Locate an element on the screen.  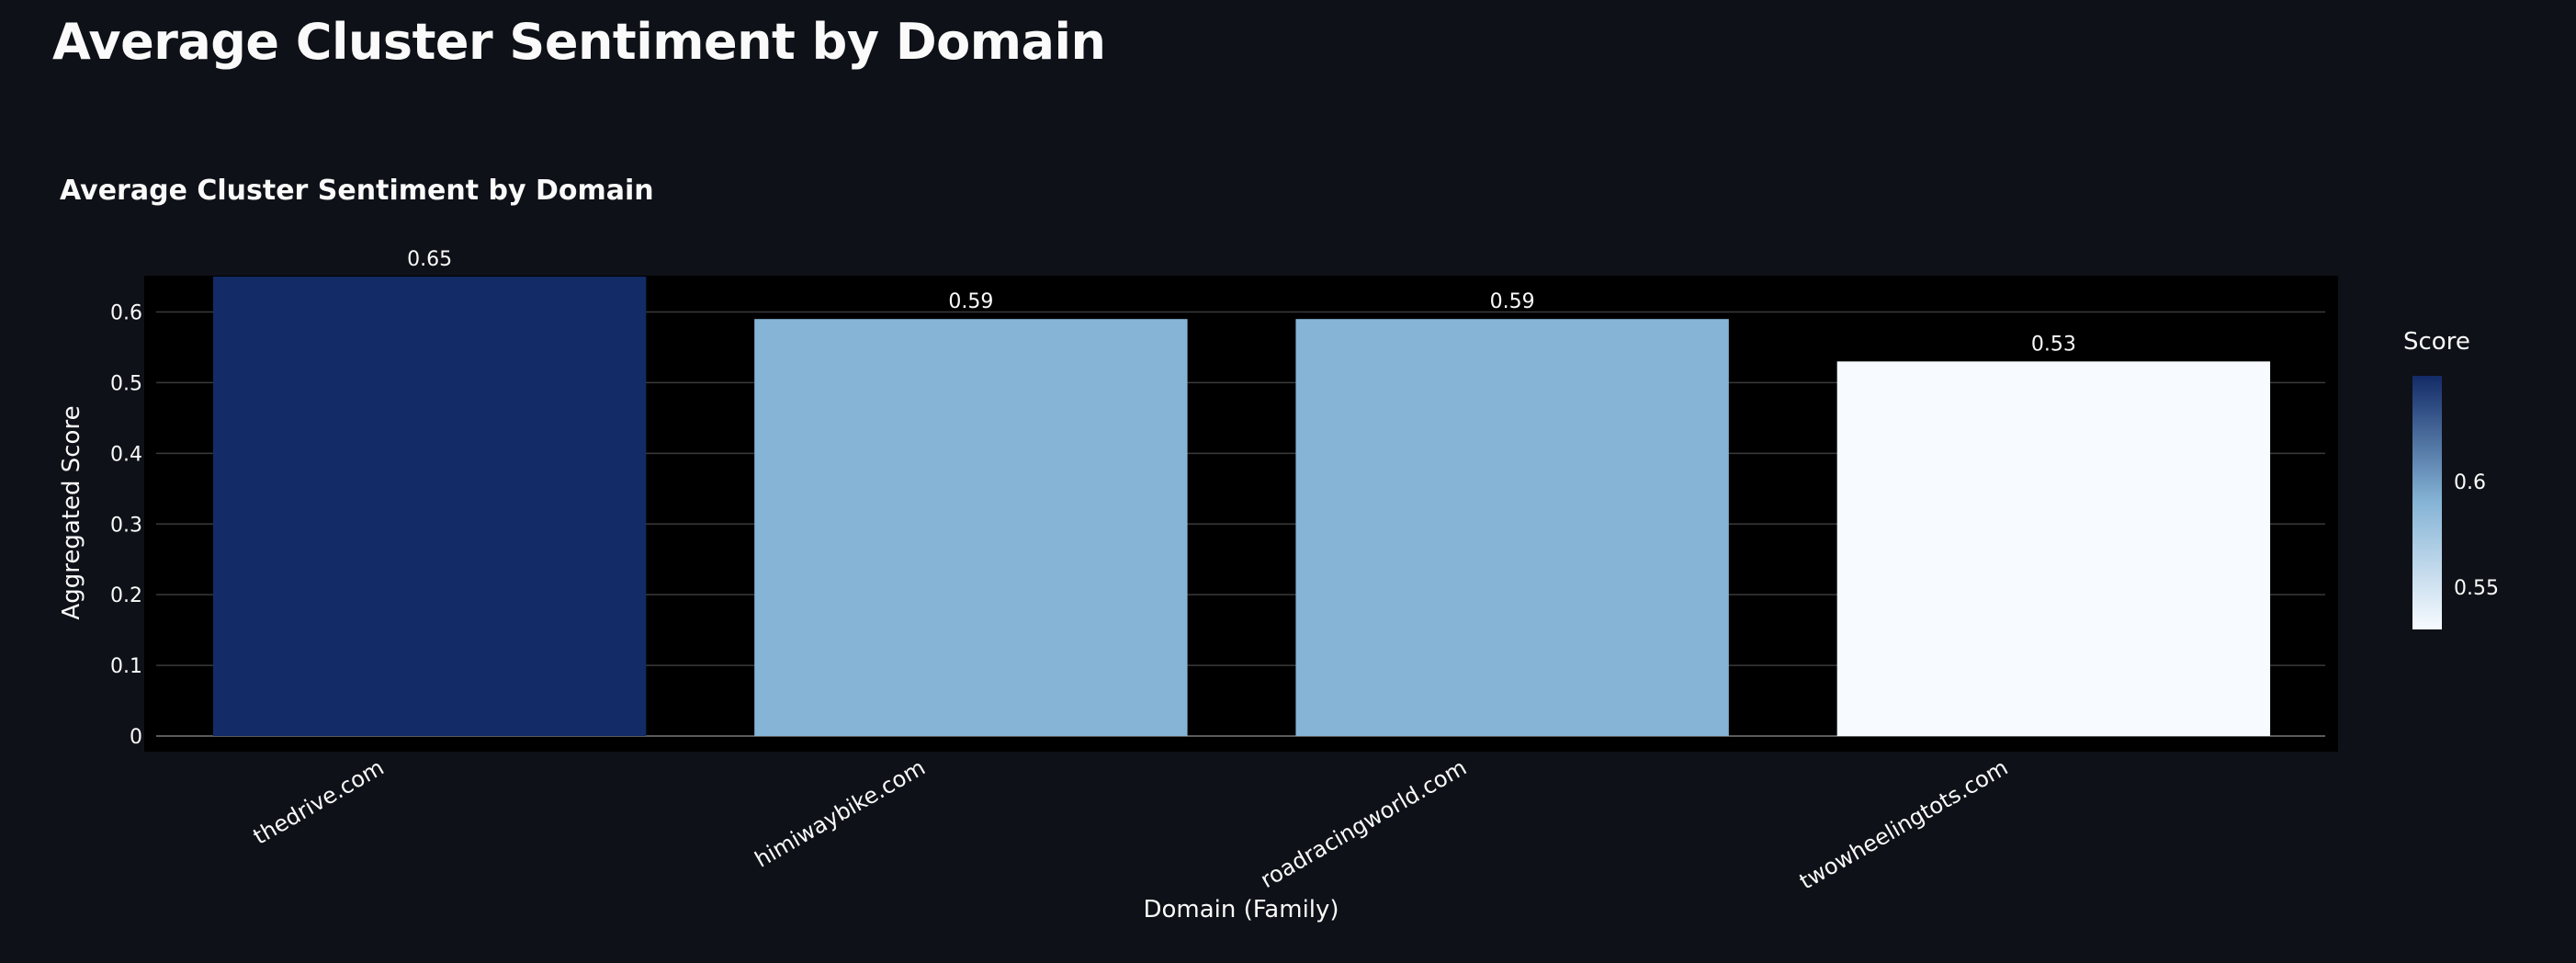
y-axis-label: Aggregated Score is located at coordinates (71, 512).